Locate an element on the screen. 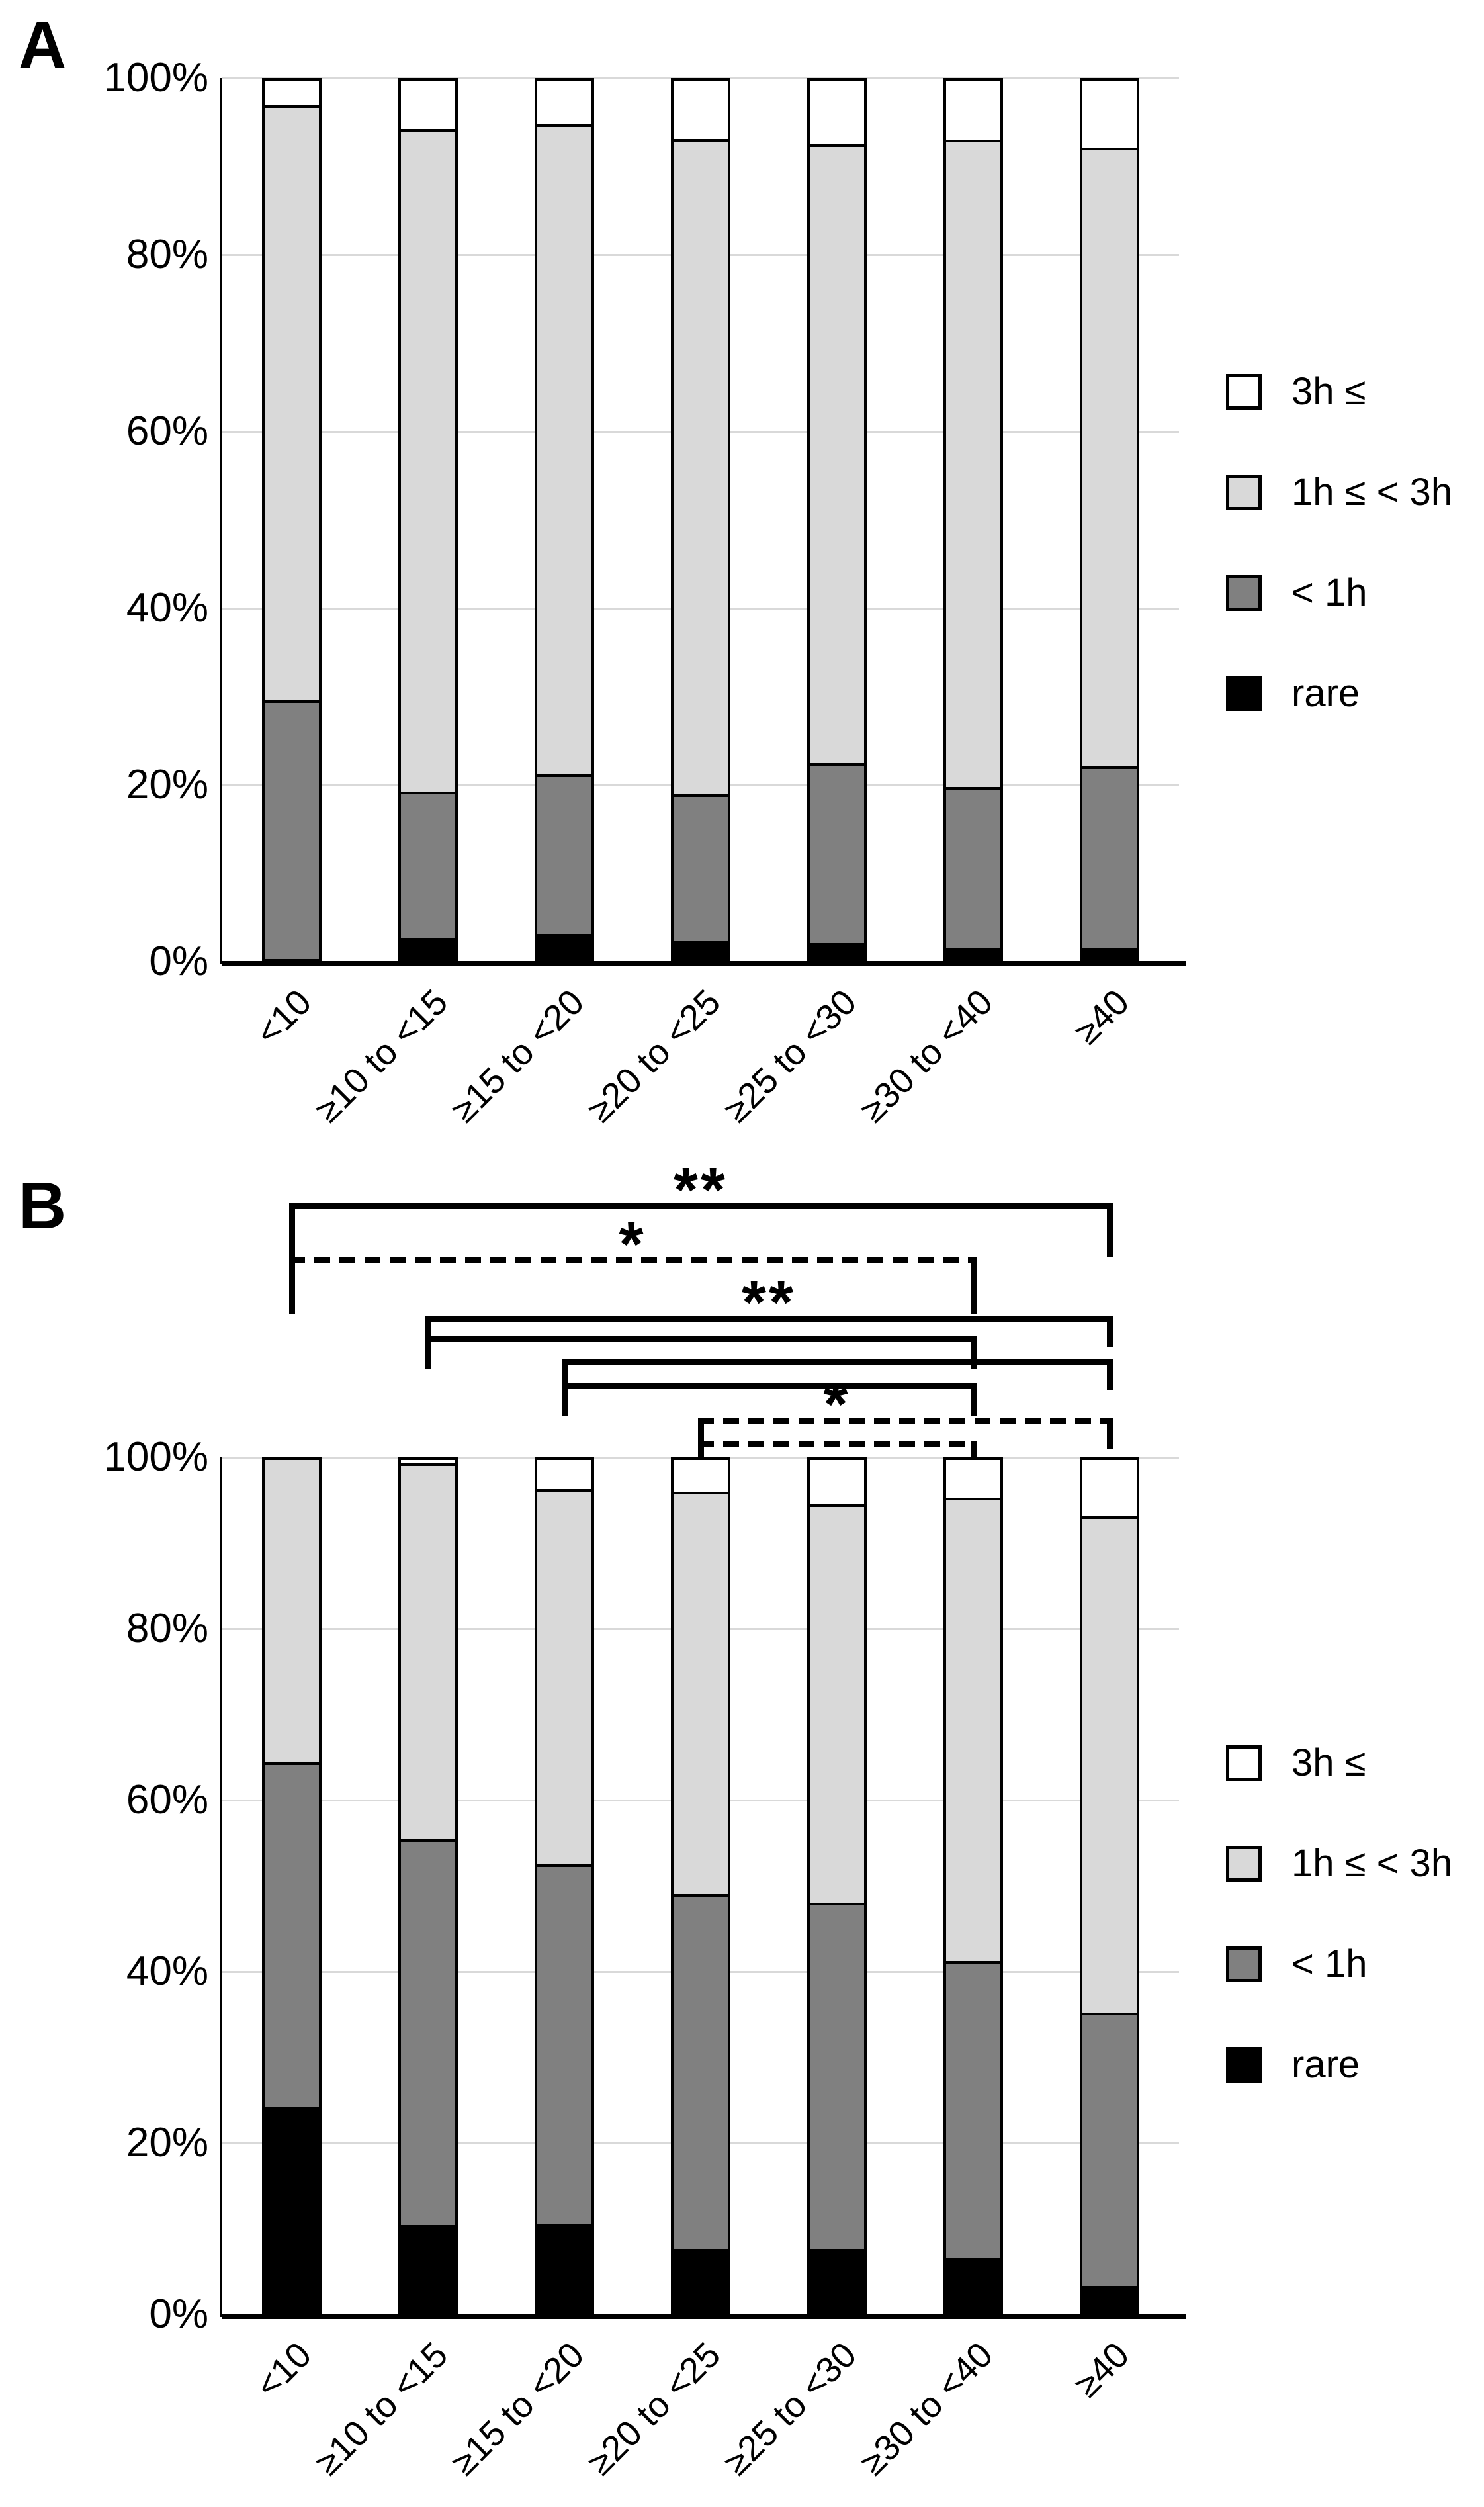 Image resolution: width=1484 pixels, height=2507 pixels. legend-item-label: < 1h is located at coordinates (1329, 592).